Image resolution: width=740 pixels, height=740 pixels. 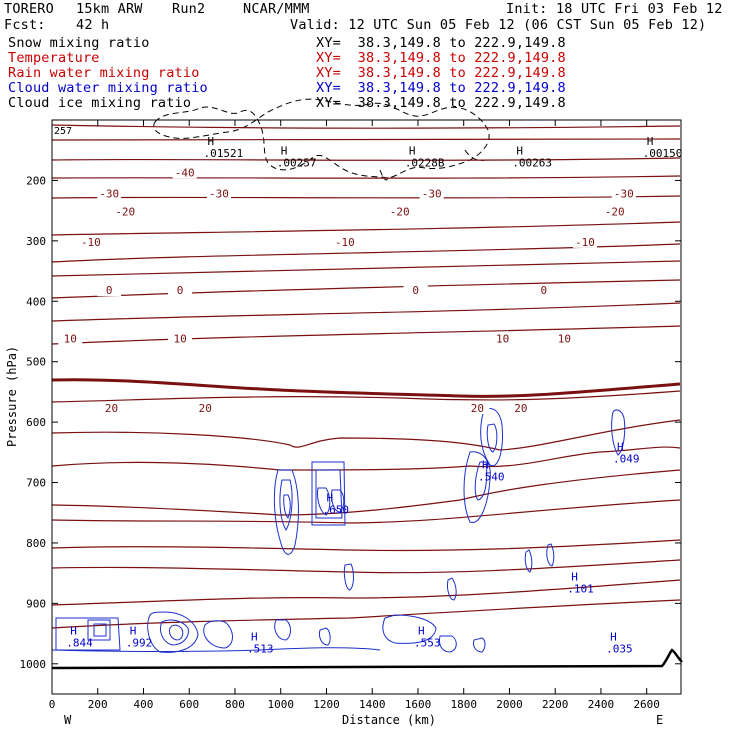 I want to click on org-label: NCAR/MMM, so click(x=276, y=9).